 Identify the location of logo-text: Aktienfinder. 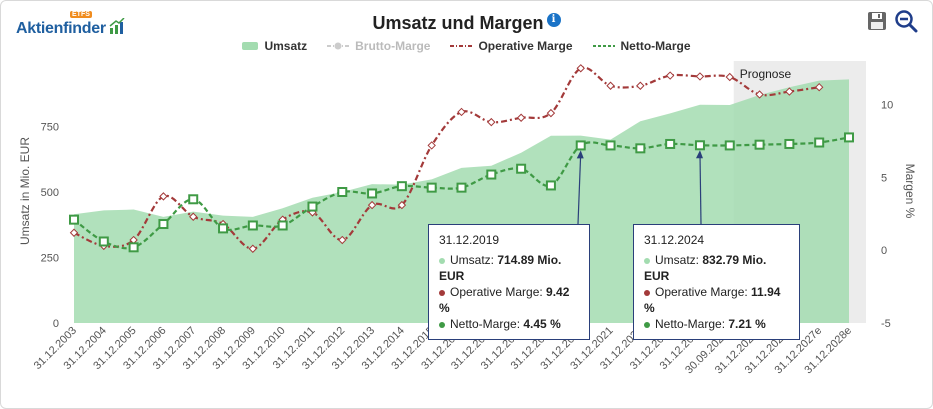
(61, 28).